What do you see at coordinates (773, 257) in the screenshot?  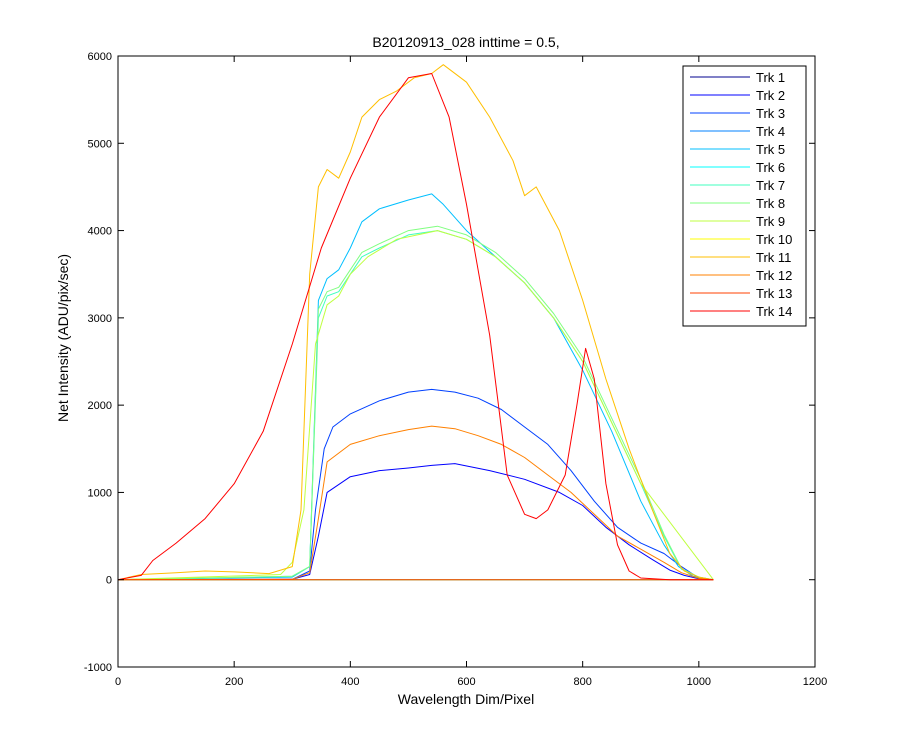 I see `legend-label-trk-11: Trk 11` at bounding box center [773, 257].